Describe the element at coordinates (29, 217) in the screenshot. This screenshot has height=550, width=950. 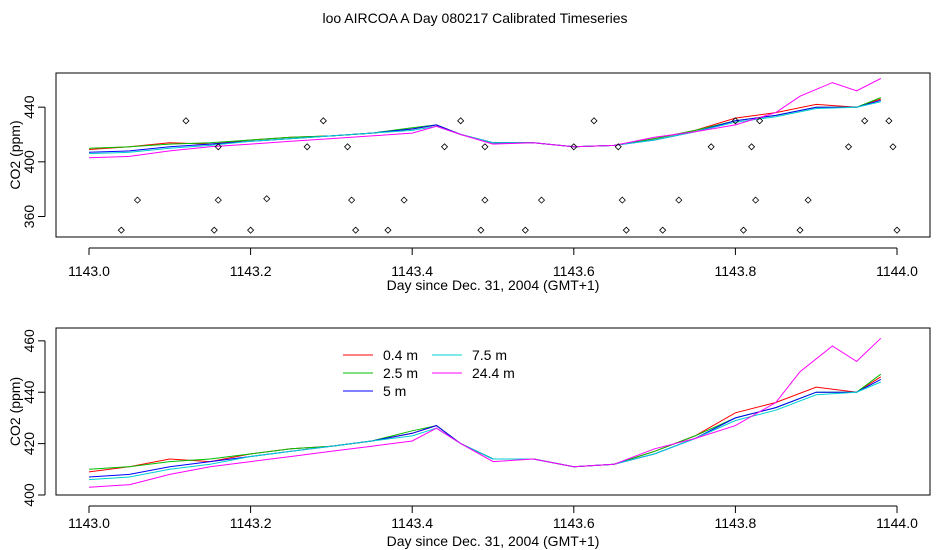
I see `y-tick-label: 360` at that location.